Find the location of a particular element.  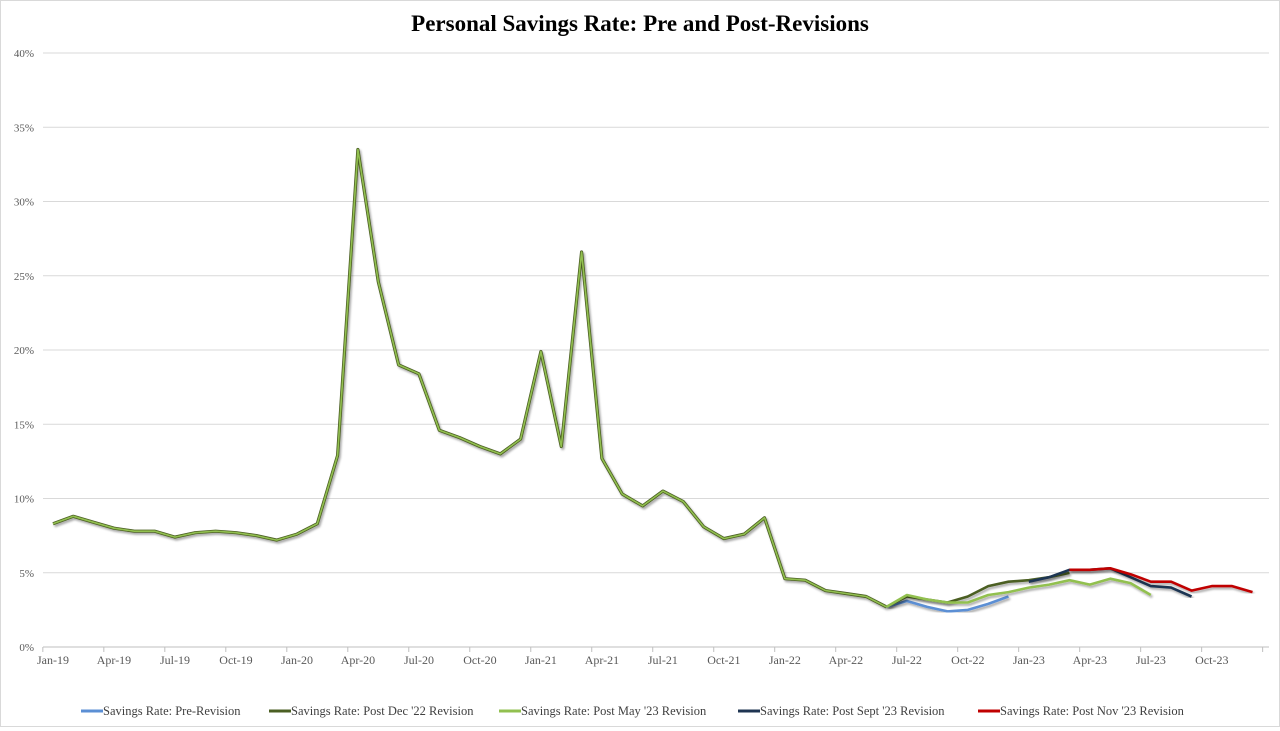

x-tick-label: Oct-20 is located at coordinates (479, 660).